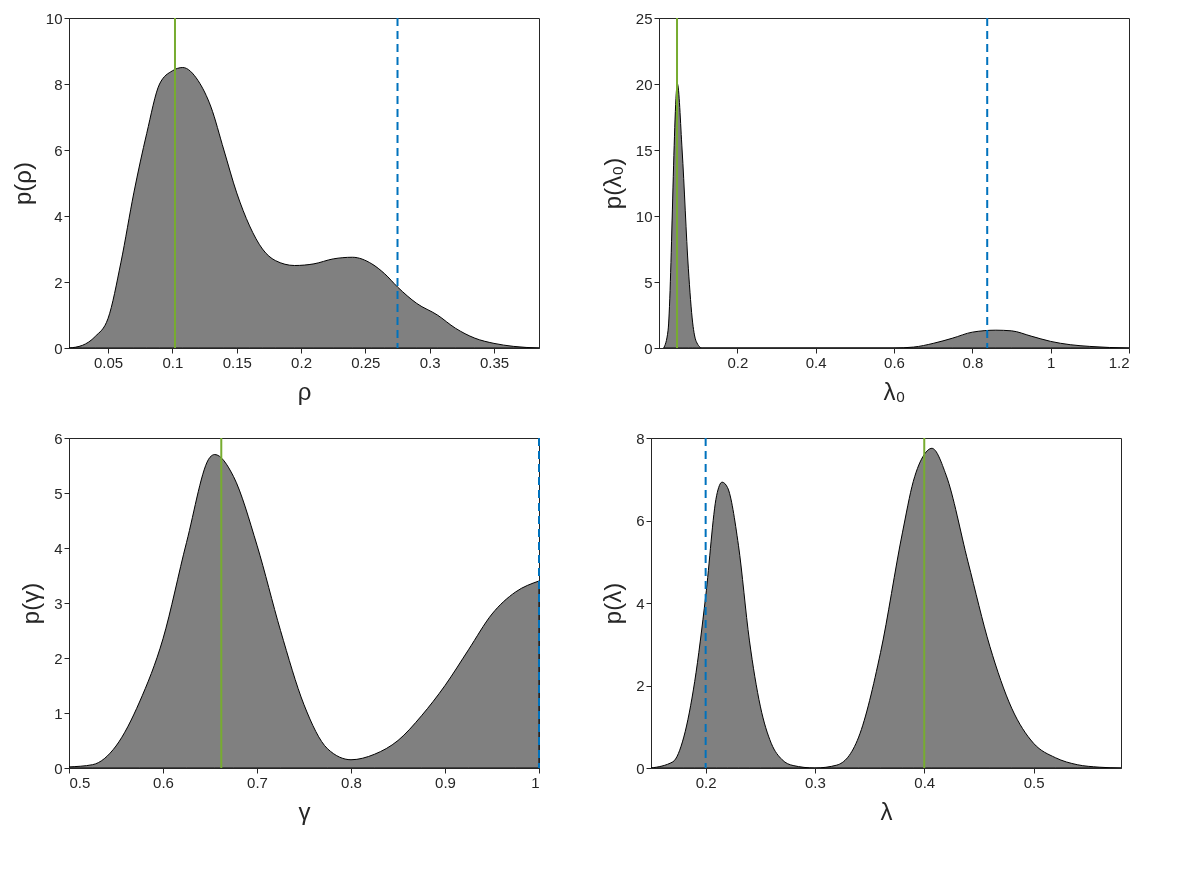 This screenshot has width=1192, height=892. Describe the element at coordinates (894, 391) in the screenshot. I see `x-axis-title: λ₀` at that location.